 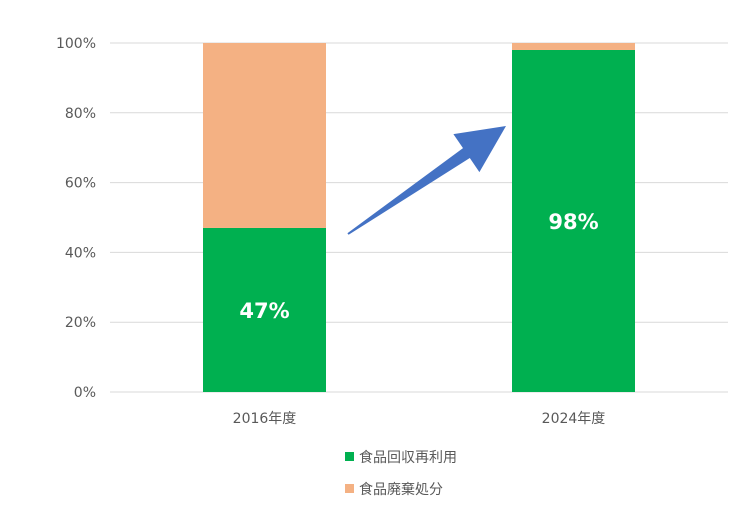 I want to click on data-label: 47%, so click(x=264, y=311).